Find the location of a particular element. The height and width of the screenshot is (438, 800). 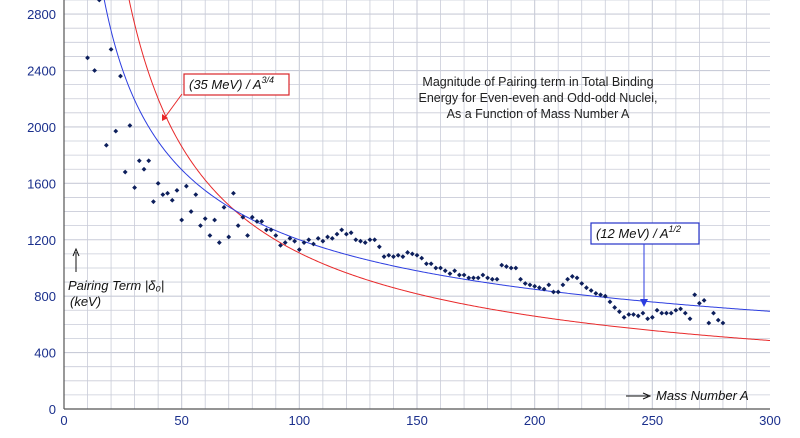

xlabel: Mass Number A is located at coordinates (702, 395).